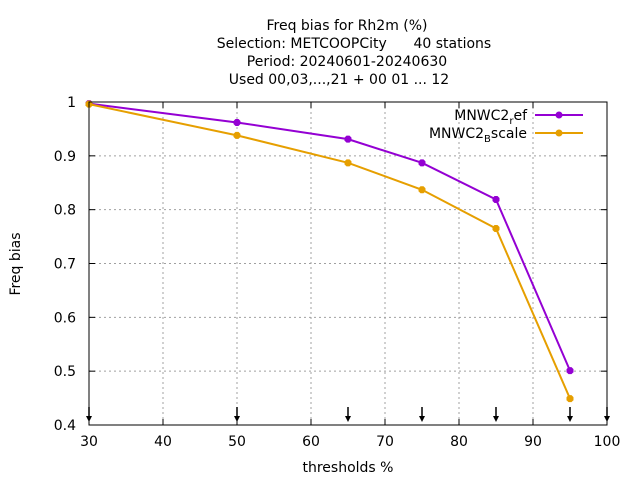  I want to click on x-tick-label: 100, so click(607, 442).